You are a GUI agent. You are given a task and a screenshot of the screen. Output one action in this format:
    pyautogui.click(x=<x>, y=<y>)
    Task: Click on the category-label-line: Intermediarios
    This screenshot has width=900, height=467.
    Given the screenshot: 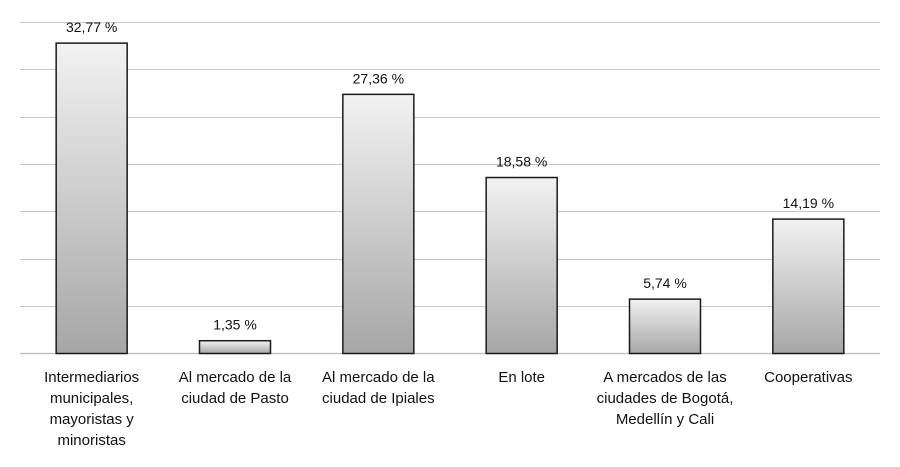 What is the action you would take?
    pyautogui.click(x=91, y=377)
    